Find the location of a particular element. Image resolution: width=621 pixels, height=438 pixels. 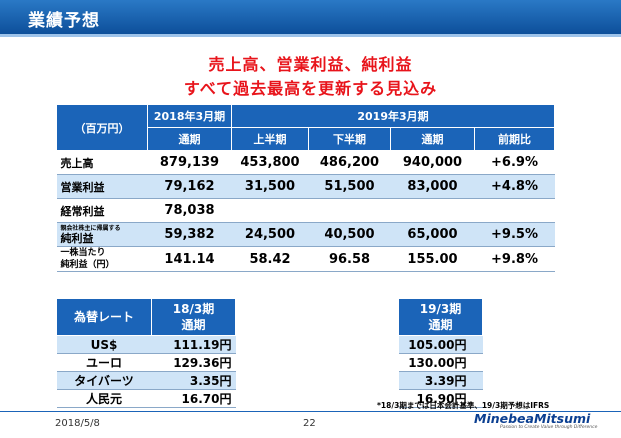

fx-rate-table-fy19: 19/3期 通期 105.00円 130.00円 3.39円 16.90円 is located at coordinates (440, 353).